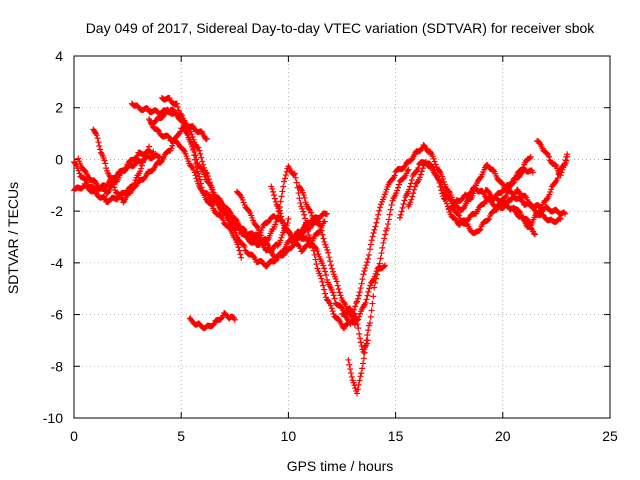  Describe the element at coordinates (74, 436) in the screenshot. I see `x-tick-label: 0` at that location.